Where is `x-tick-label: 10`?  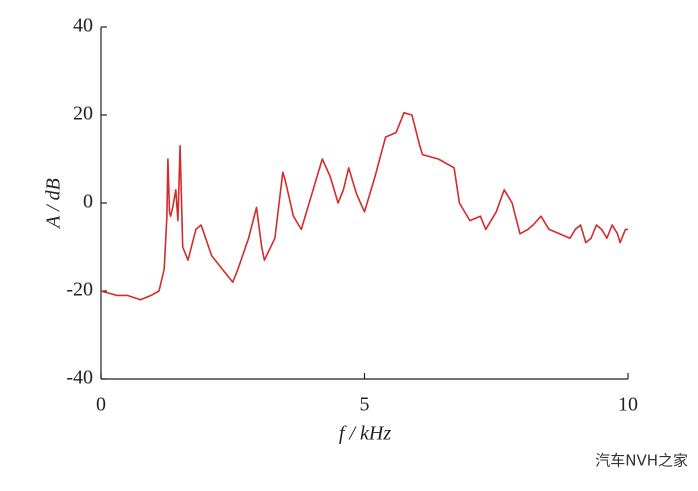 x-tick-label: 10 is located at coordinates (628, 405).